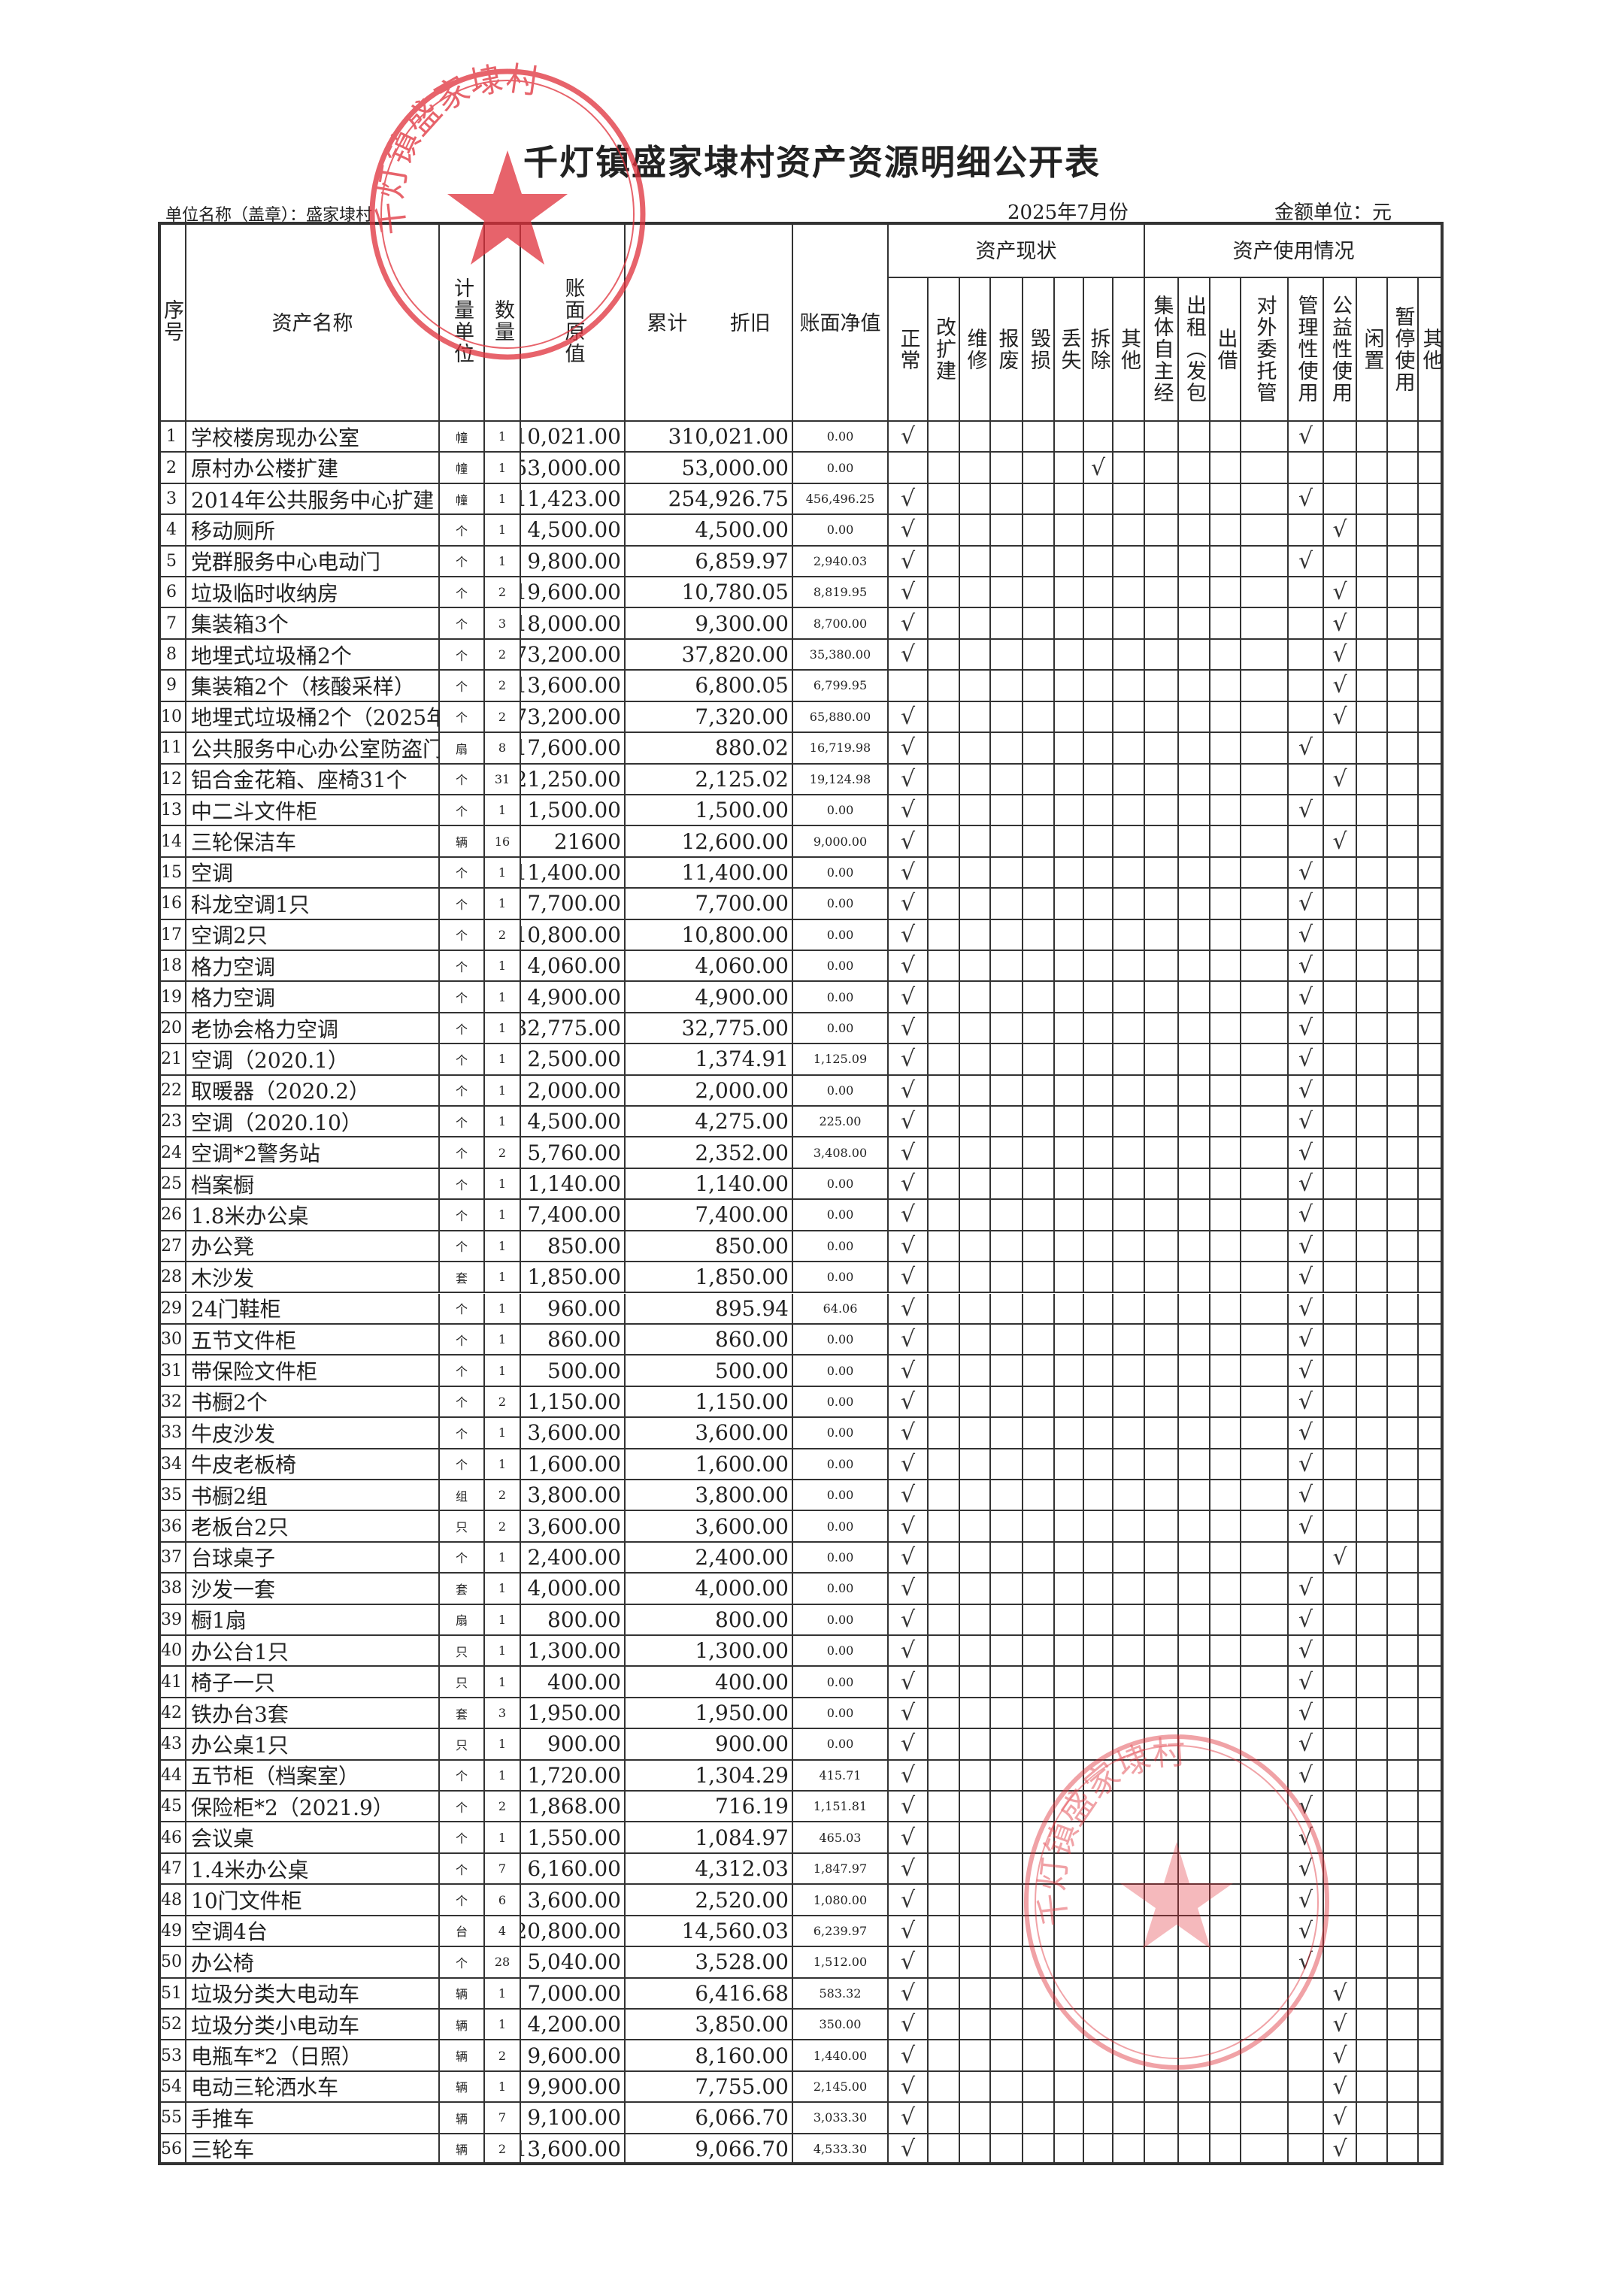 The height and width of the screenshot is (2296, 1624). What do you see at coordinates (172, 593) in the screenshot?
I see `row-seq: 6` at bounding box center [172, 593].